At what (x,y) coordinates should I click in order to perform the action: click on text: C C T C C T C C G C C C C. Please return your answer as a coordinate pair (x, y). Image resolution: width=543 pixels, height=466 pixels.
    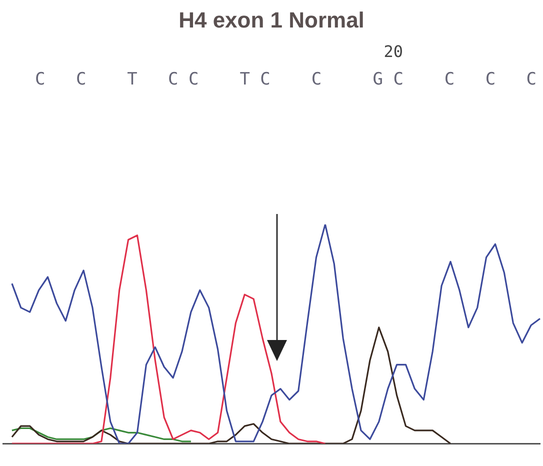
    Looking at the image, I should click on (286, 79).